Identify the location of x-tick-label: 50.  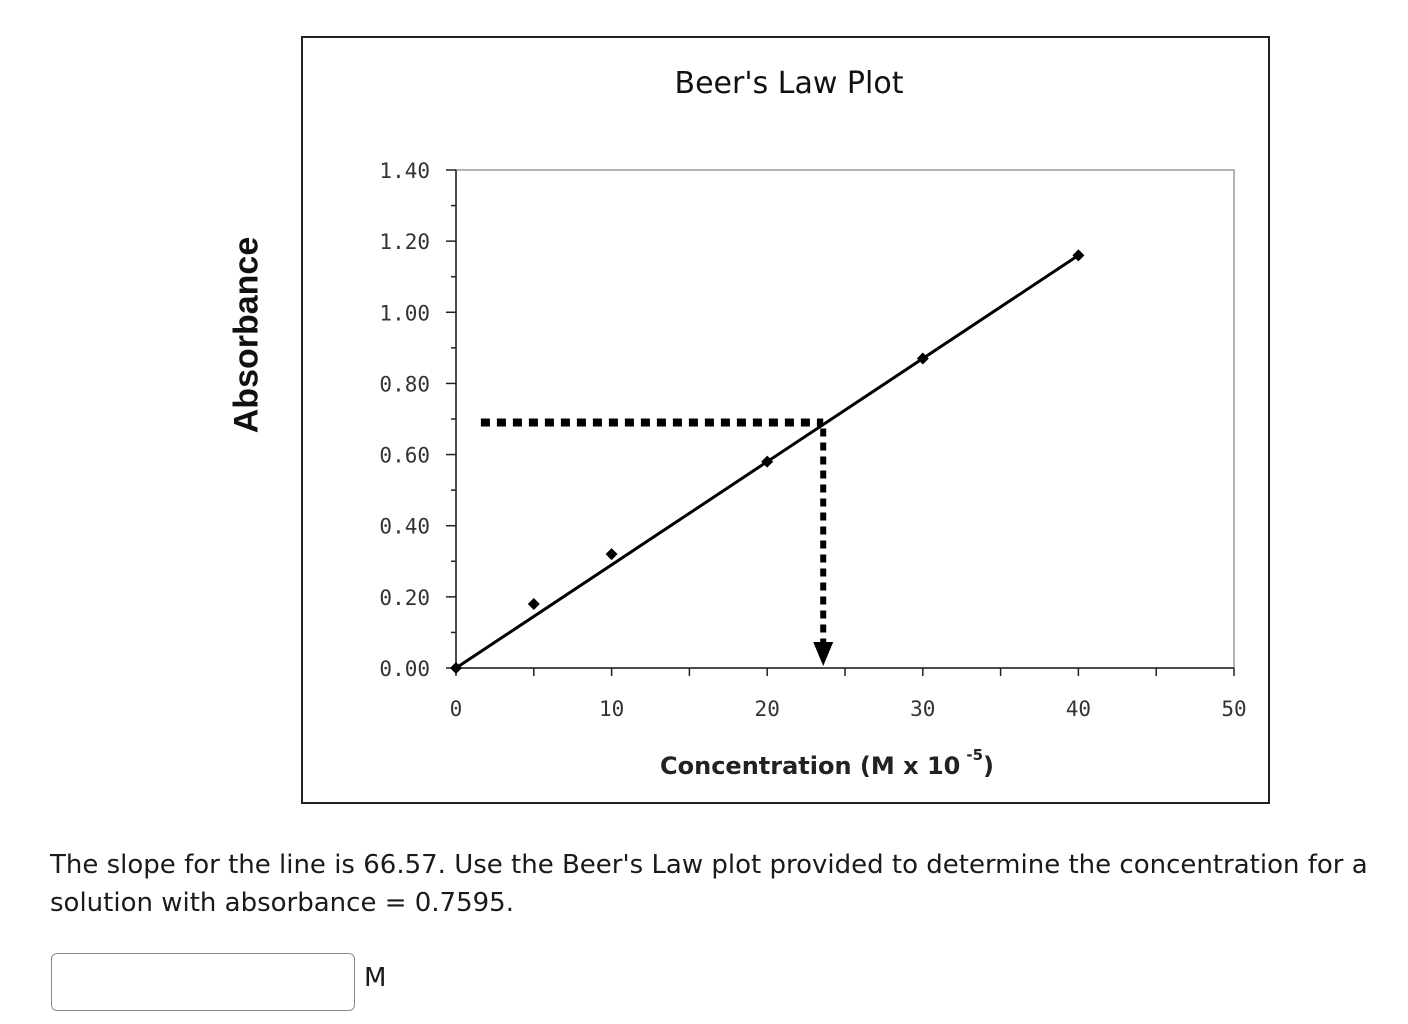
(1233, 709).